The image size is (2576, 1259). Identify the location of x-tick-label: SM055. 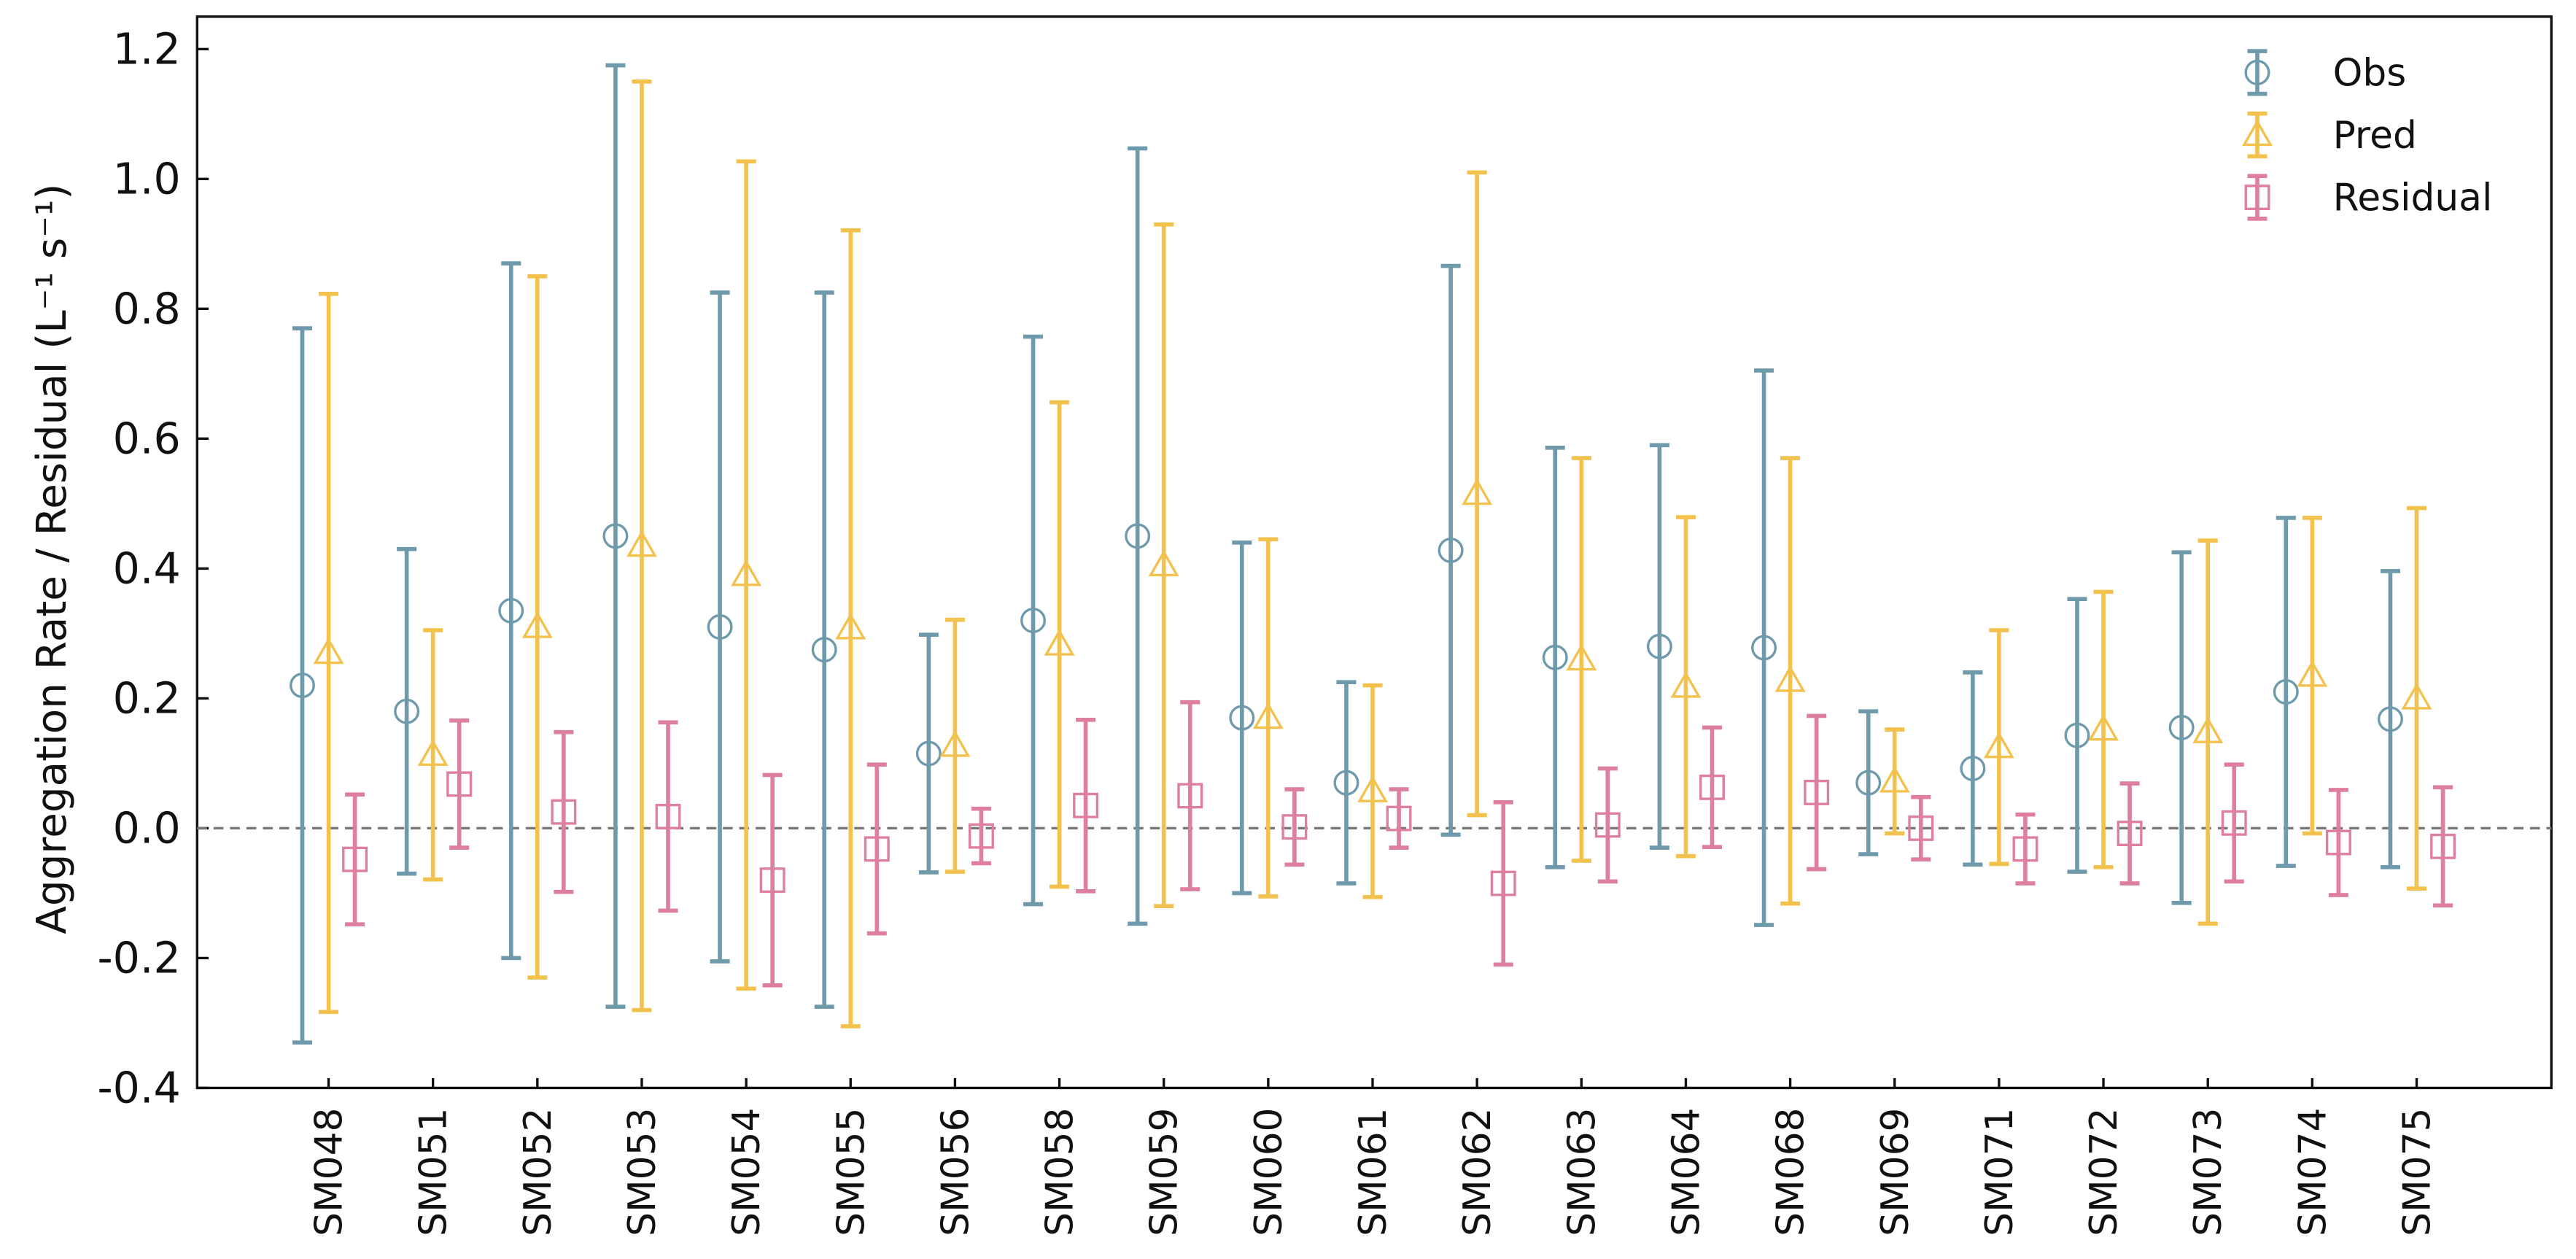
(851, 1171).